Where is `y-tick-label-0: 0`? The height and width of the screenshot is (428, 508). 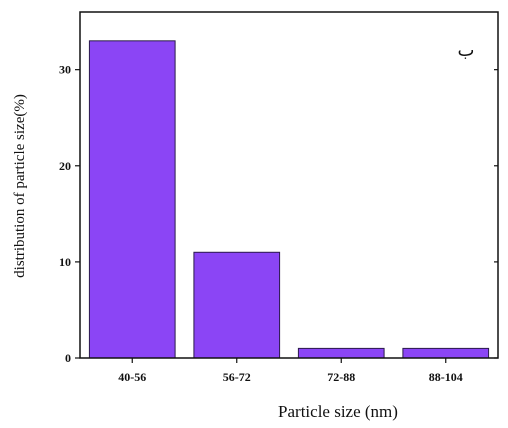 y-tick-label-0: 0 is located at coordinates (68, 358).